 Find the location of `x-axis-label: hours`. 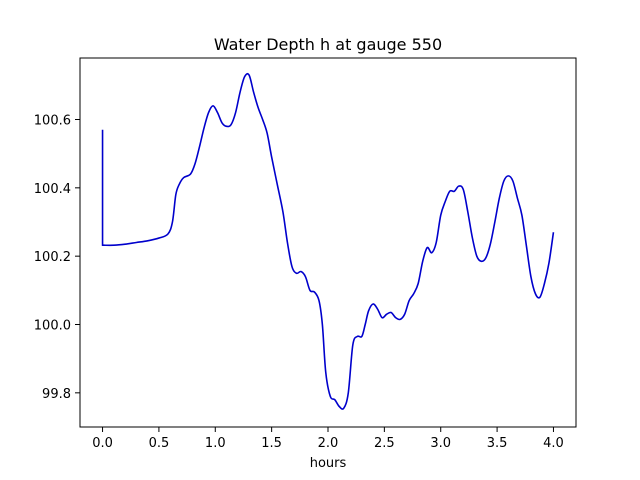

x-axis-label: hours is located at coordinates (328, 463).